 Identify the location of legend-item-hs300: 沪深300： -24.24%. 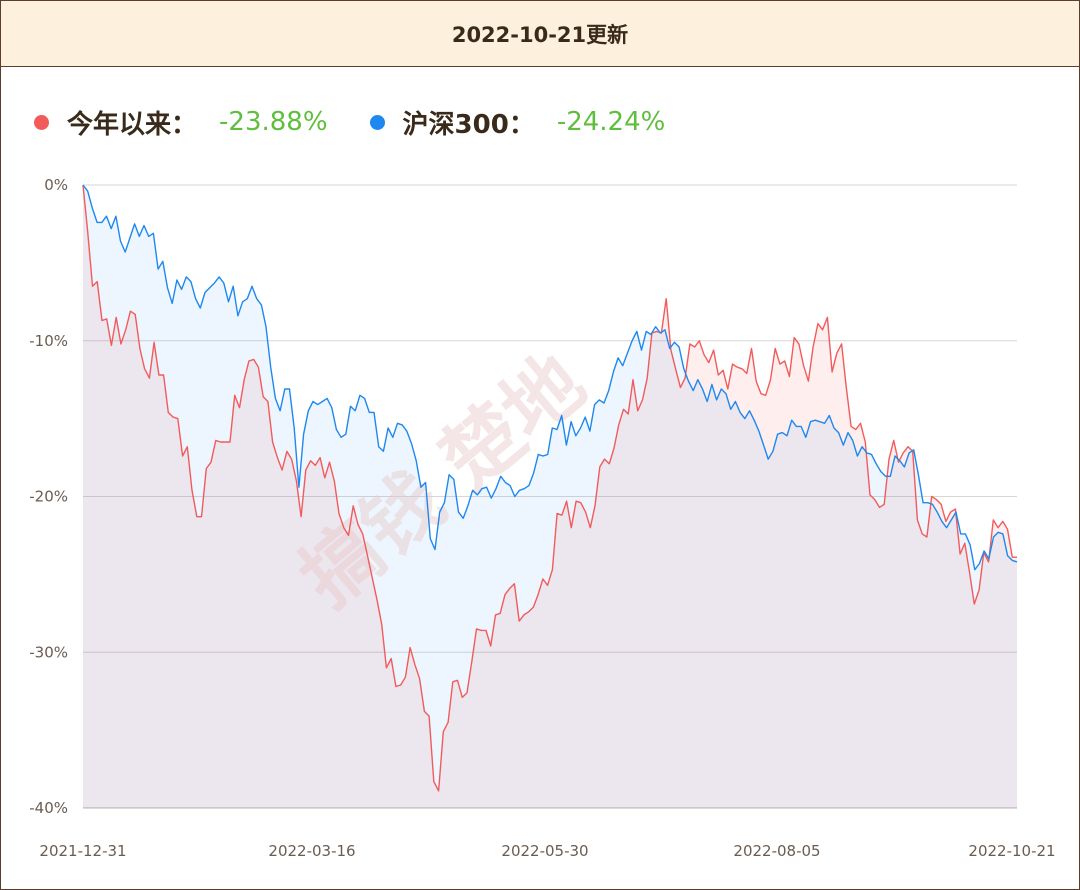
(517, 122).